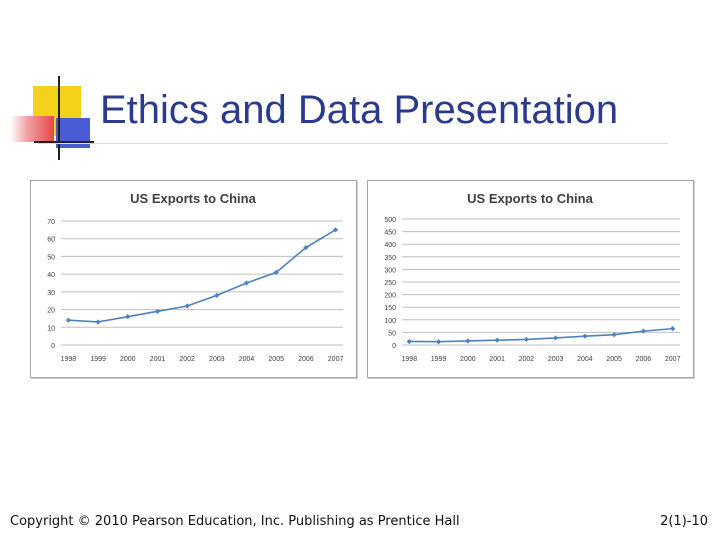 This screenshot has height=540, width=720. I want to click on title-divider, so click(353, 143).